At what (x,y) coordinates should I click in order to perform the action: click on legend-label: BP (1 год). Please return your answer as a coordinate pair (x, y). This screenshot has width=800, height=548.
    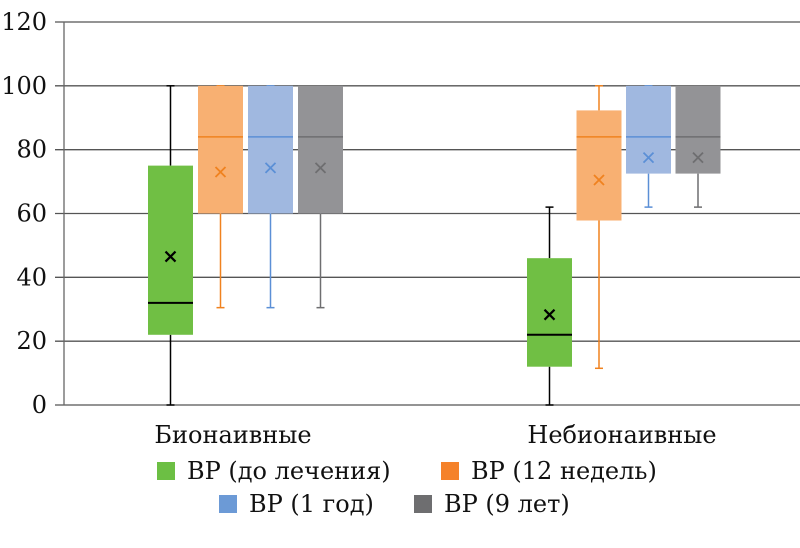
    Looking at the image, I should click on (311, 504).